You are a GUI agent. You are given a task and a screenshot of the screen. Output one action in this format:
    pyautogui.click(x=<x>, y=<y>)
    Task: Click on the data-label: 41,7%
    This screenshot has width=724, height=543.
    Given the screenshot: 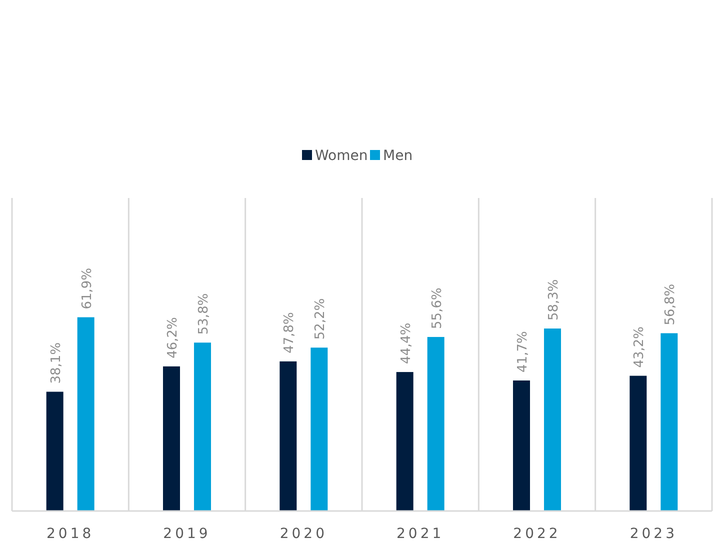 What is the action you would take?
    pyautogui.click(x=523, y=351)
    